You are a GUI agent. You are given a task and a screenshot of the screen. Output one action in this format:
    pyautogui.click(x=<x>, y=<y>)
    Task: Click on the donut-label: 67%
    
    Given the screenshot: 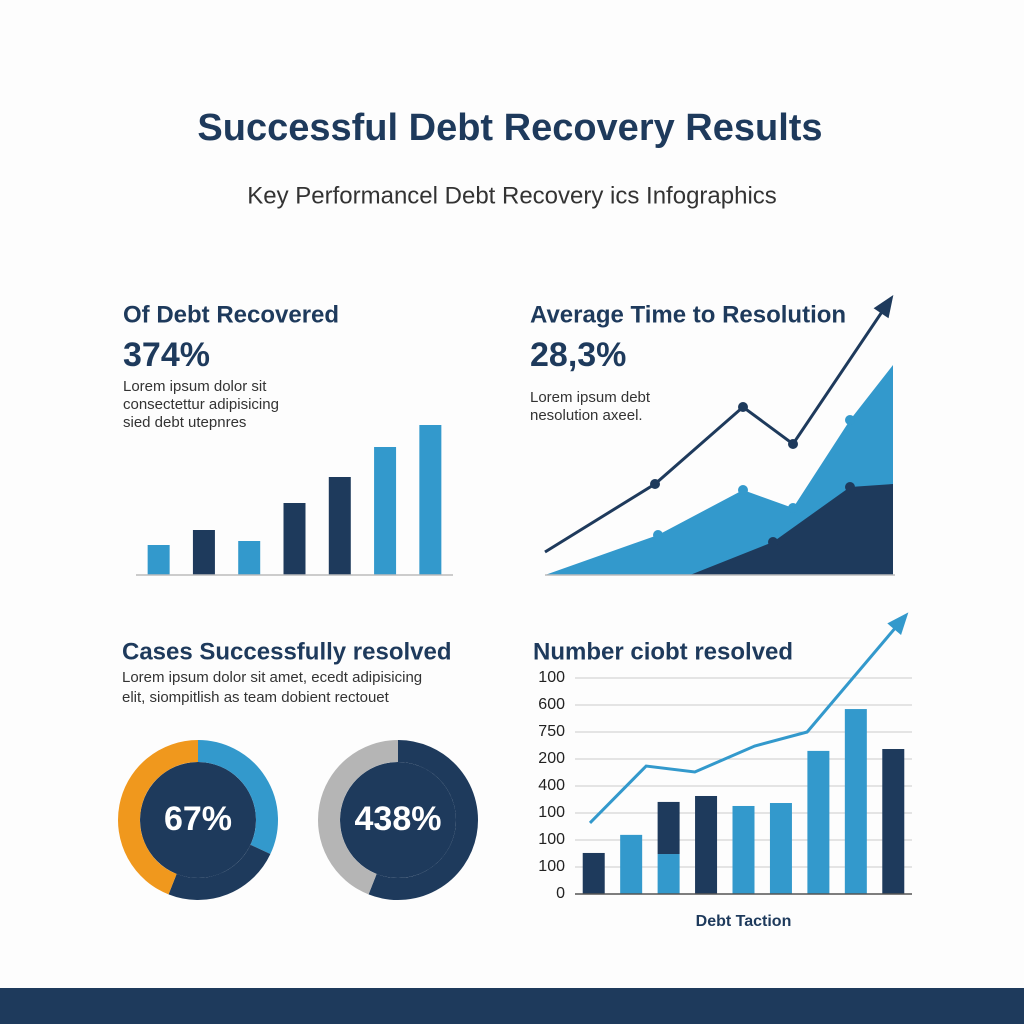 What is the action you would take?
    pyautogui.click(x=198, y=819)
    